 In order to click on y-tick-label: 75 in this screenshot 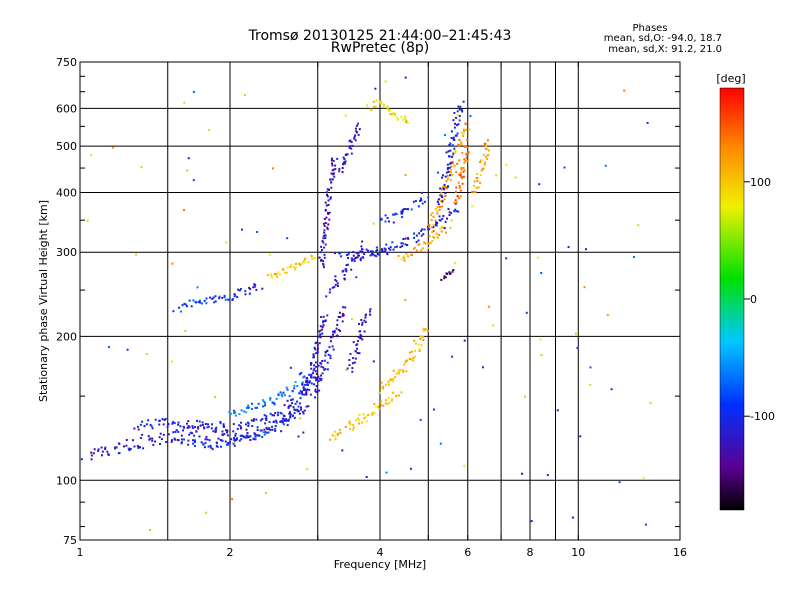, I will do `click(70, 540)`.